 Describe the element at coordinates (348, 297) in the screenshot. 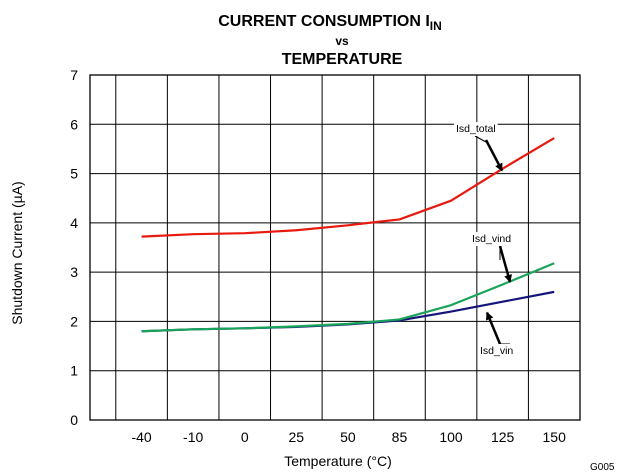

I see `series-line-isd-vind` at that location.